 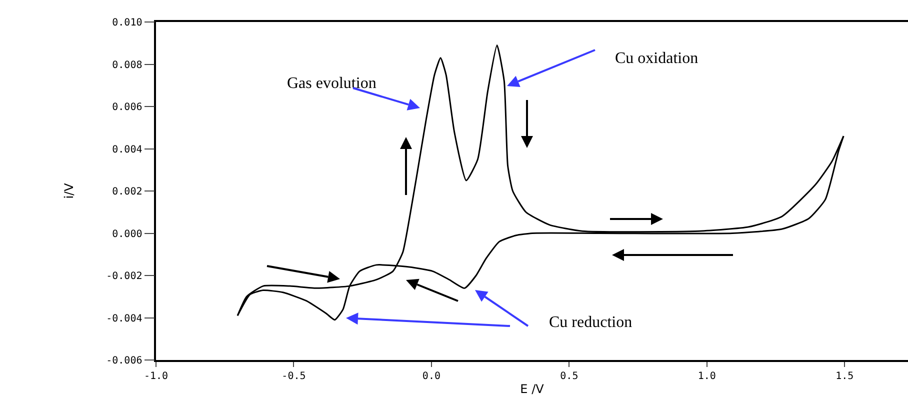 I want to click on y-tick-label: 0.000, so click(x=127, y=234).